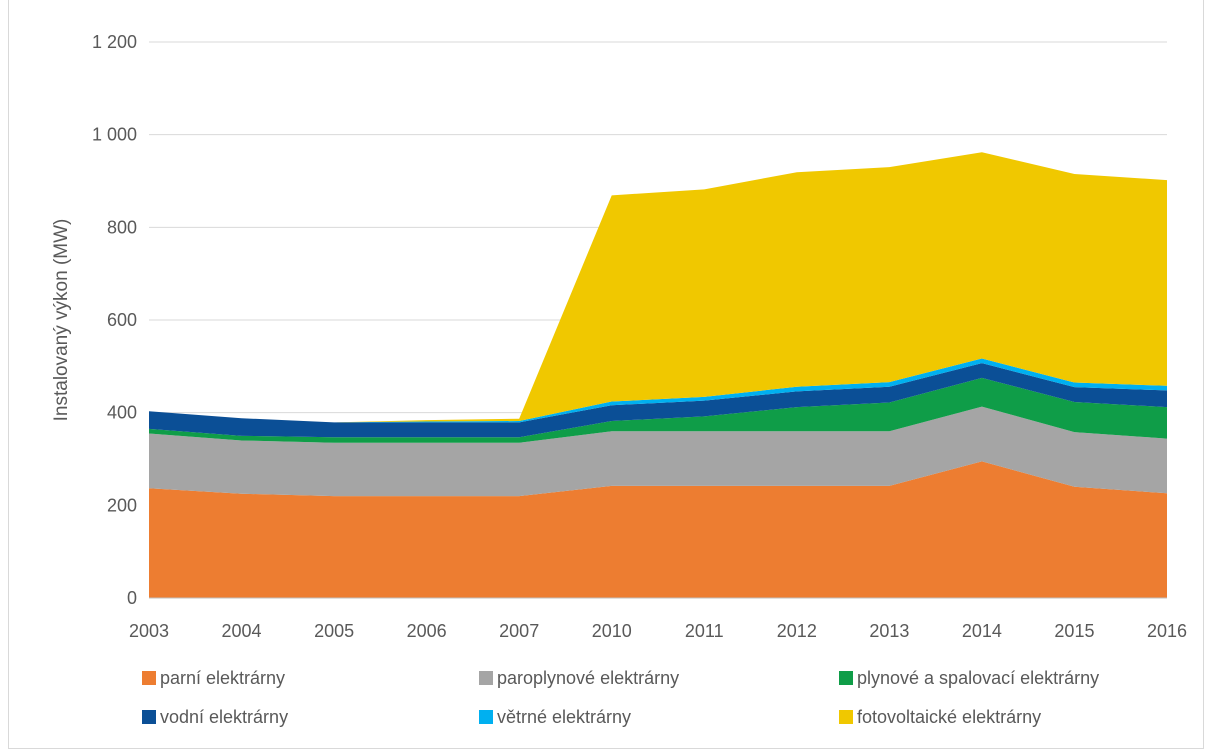 This screenshot has width=1208, height=753. Describe the element at coordinates (149, 631) in the screenshot. I see `x-tick-label: 2003` at that location.